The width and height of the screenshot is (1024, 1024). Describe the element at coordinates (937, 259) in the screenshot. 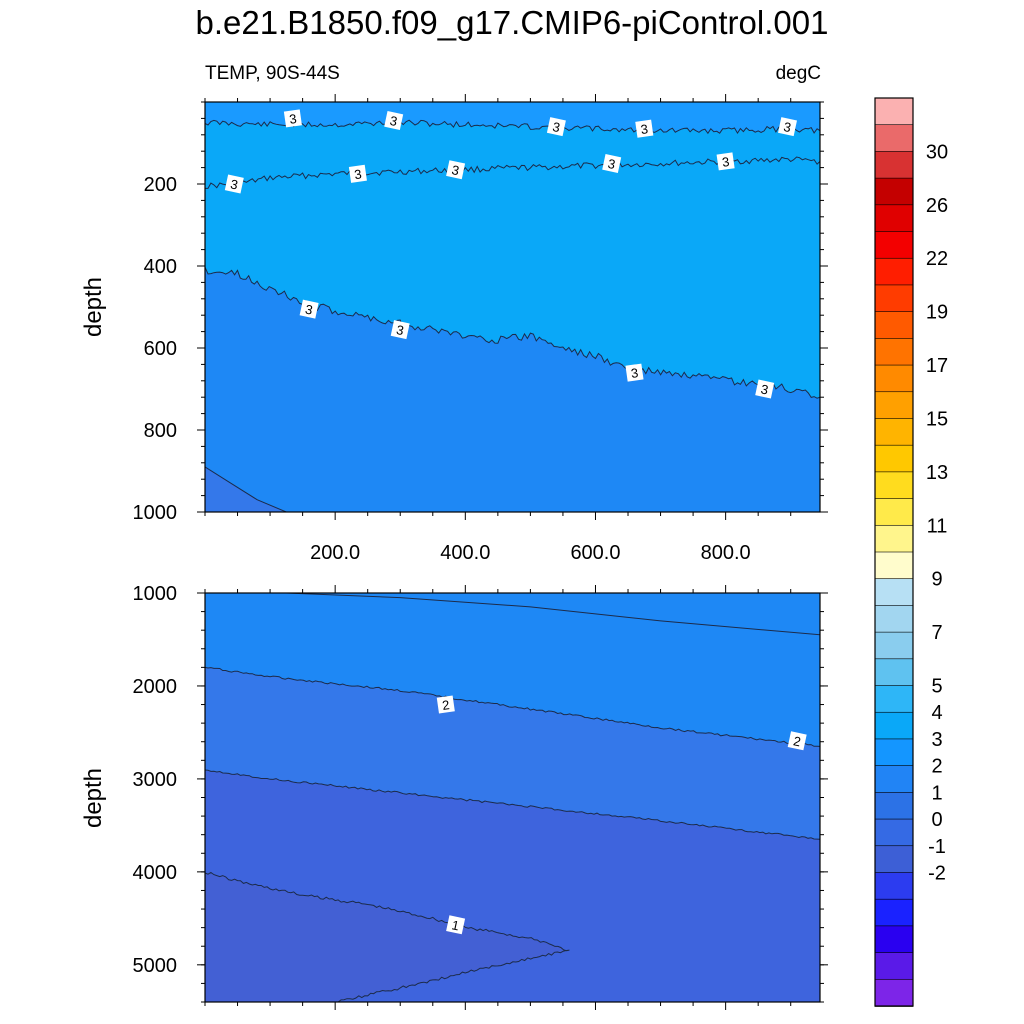

I see `colorbar-label: 22` at that location.